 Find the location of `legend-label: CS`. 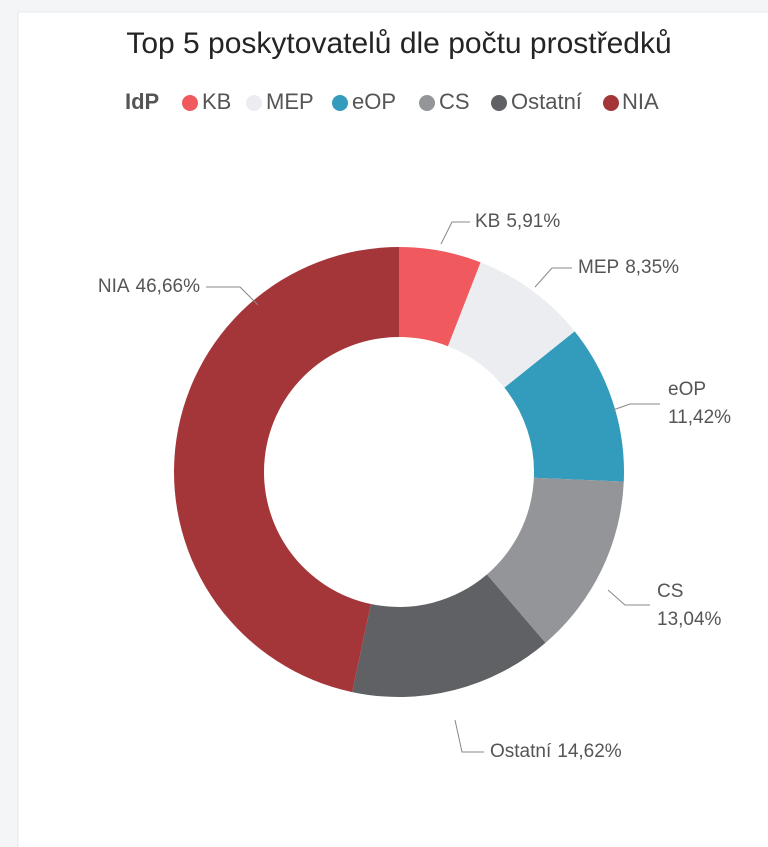

legend-label: CS is located at coordinates (454, 101).